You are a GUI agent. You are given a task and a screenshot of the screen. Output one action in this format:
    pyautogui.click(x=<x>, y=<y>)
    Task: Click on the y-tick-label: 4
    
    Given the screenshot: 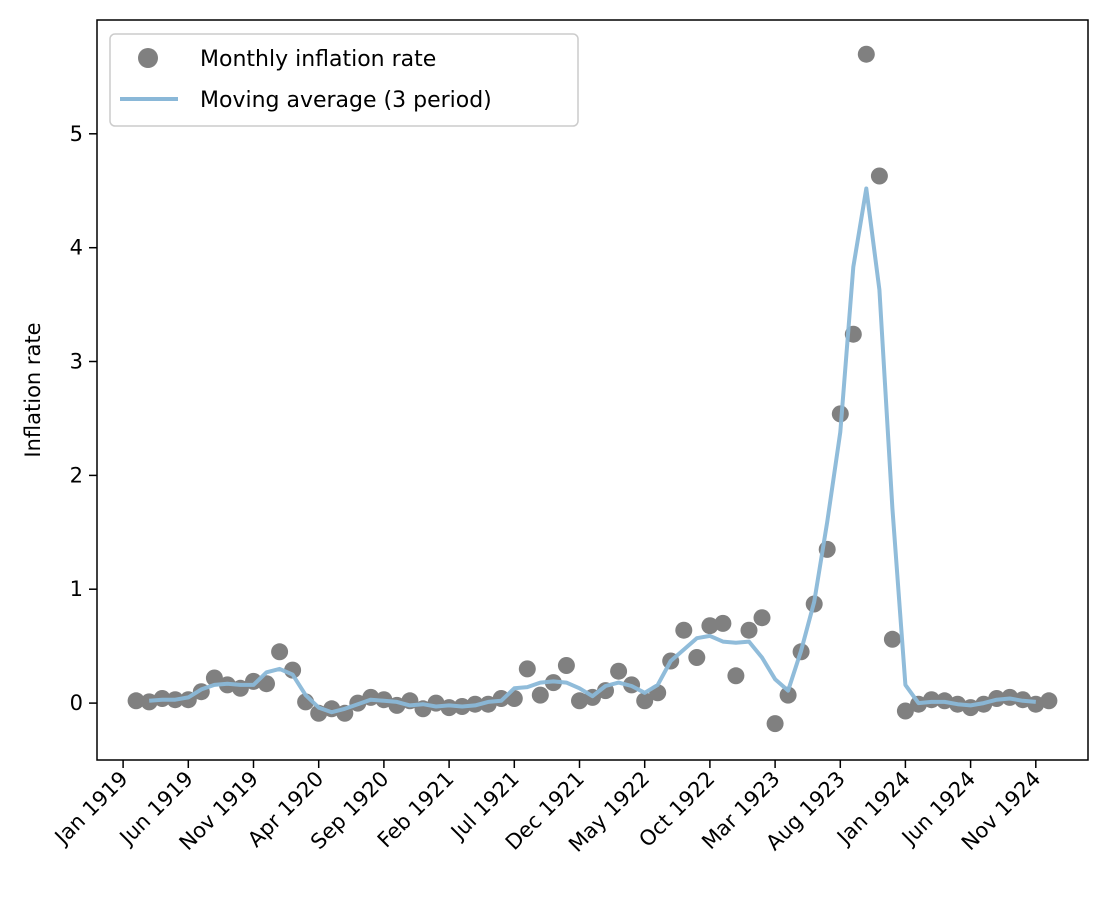 What is the action you would take?
    pyautogui.click(x=76, y=248)
    